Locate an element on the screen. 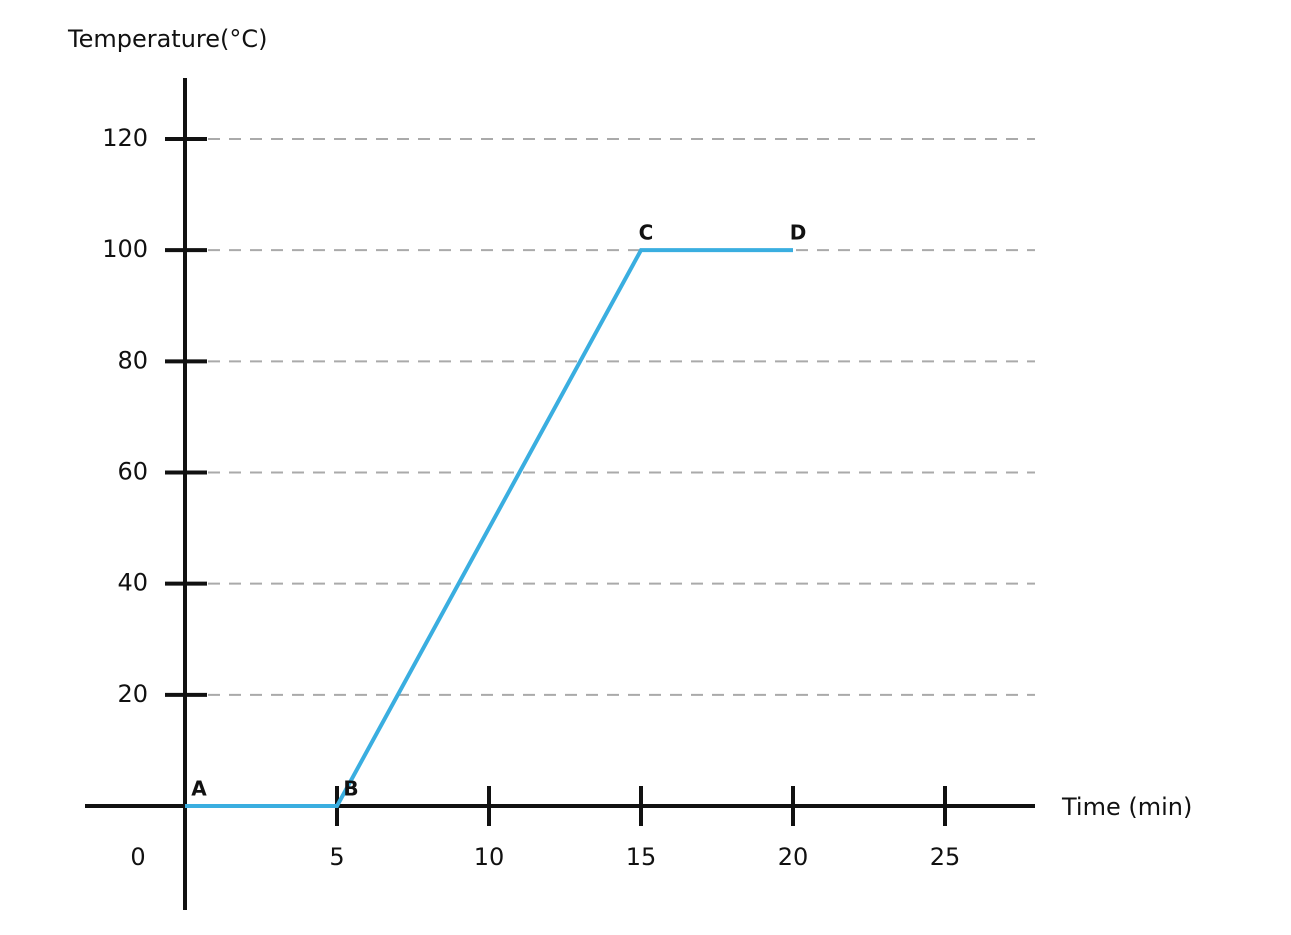  x-tick-label: 10 is located at coordinates (489, 857).